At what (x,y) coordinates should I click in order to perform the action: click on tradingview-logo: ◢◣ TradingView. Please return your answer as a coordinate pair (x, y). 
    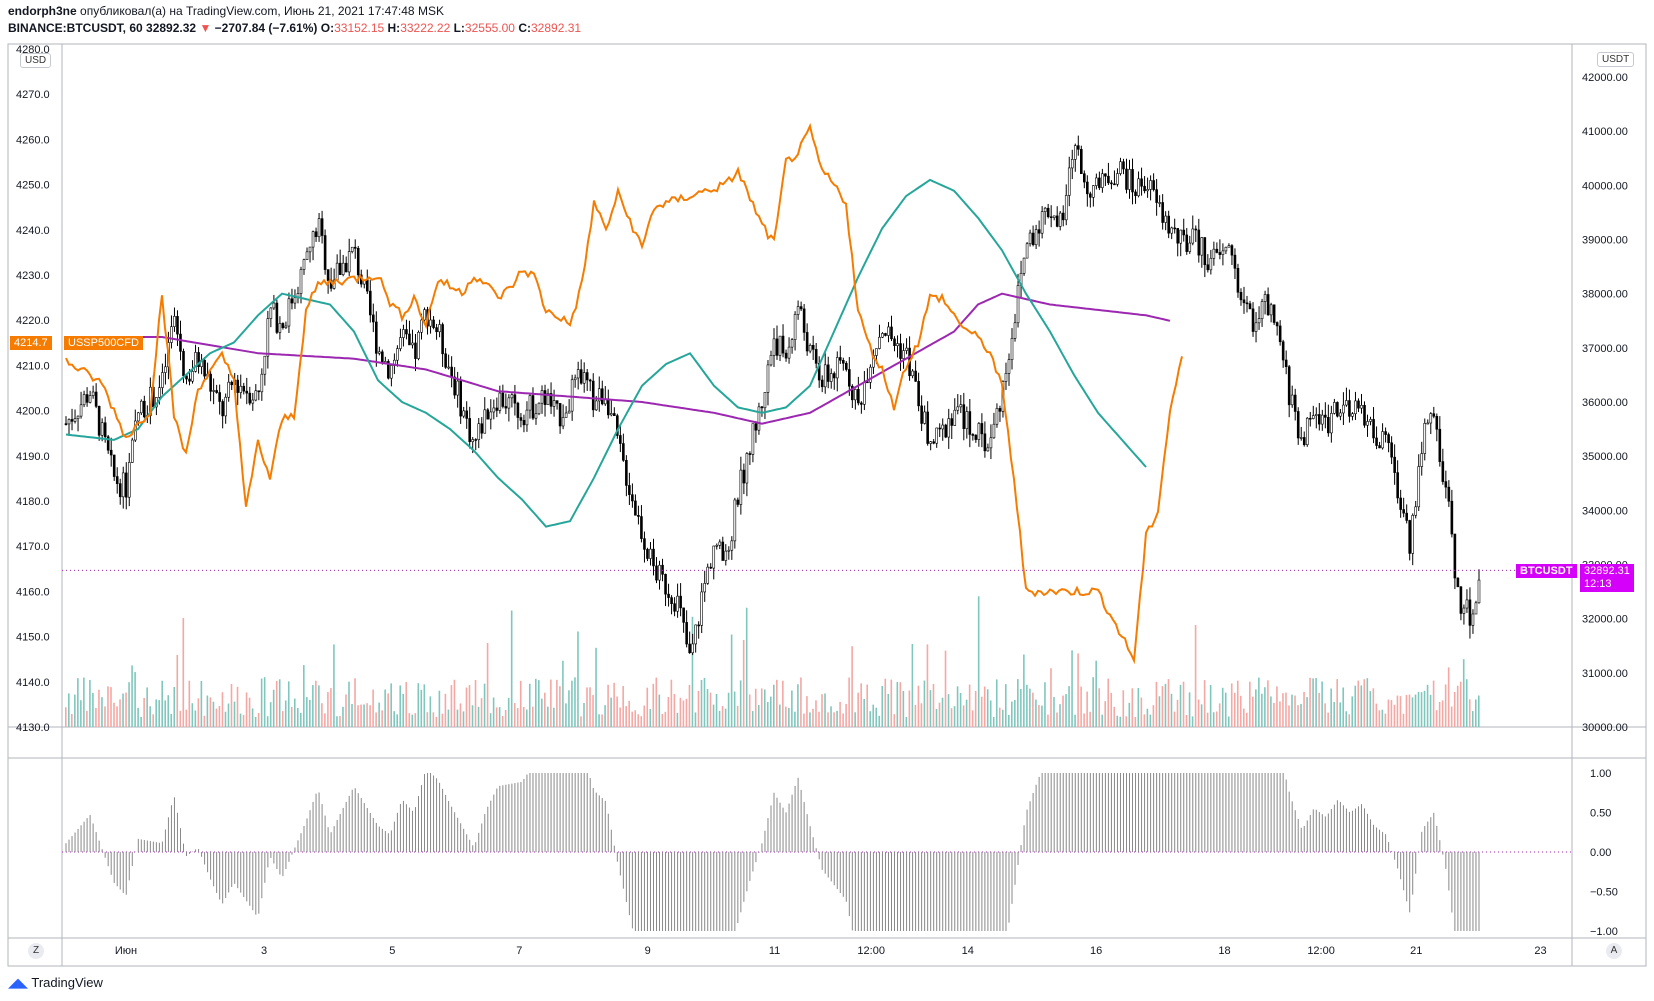
    Looking at the image, I should click on (55, 983).